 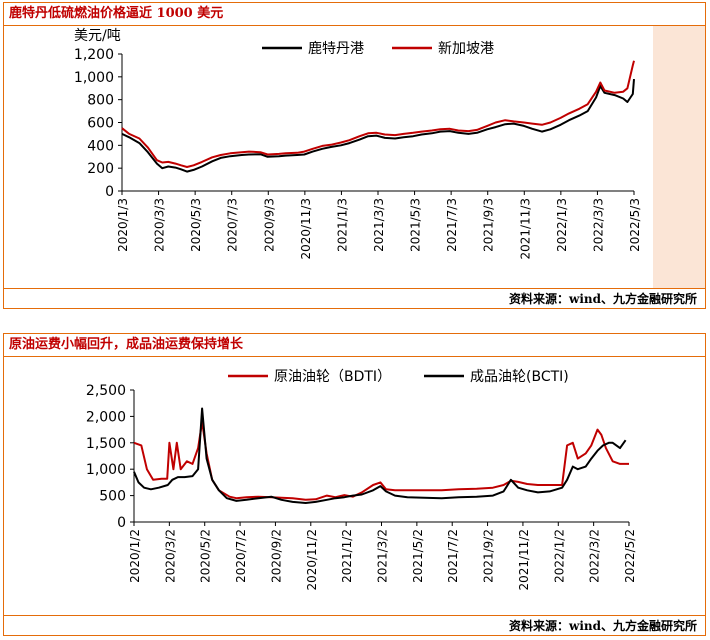 I want to click on x-tick-label: 2022/5/3, so click(x=635, y=225).